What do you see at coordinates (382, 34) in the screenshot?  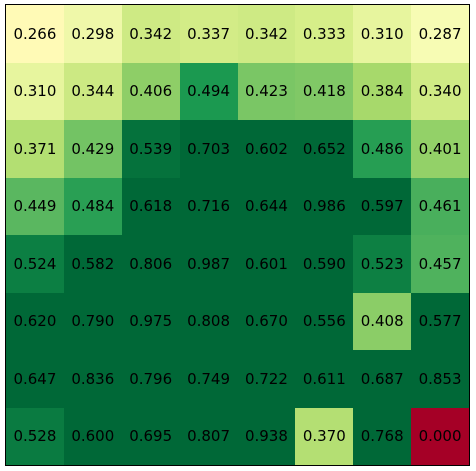 I see `heatmap-cell-r1-c7: 0.310` at bounding box center [382, 34].